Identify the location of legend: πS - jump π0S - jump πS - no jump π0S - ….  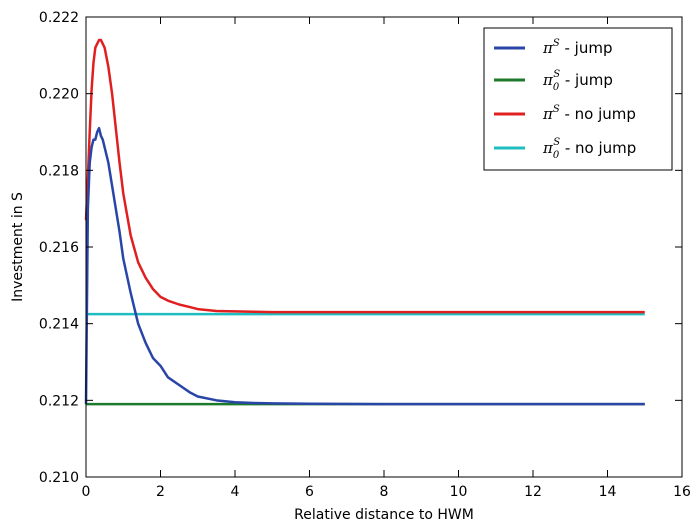
(578, 99).